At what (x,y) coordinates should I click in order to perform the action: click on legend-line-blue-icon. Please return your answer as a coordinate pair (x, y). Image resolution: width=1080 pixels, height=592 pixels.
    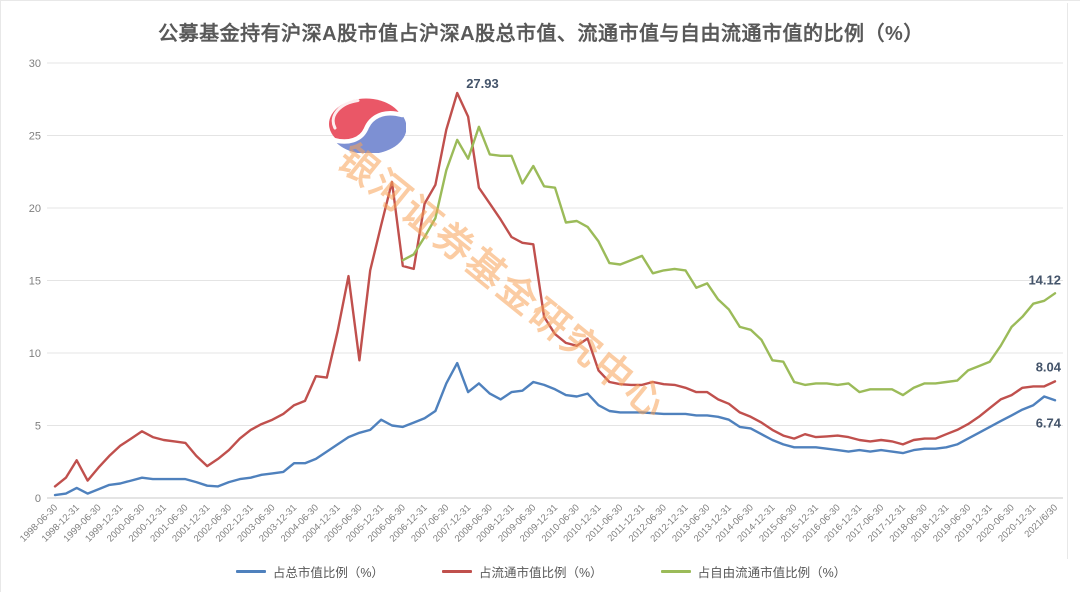
    Looking at the image, I should click on (250, 571).